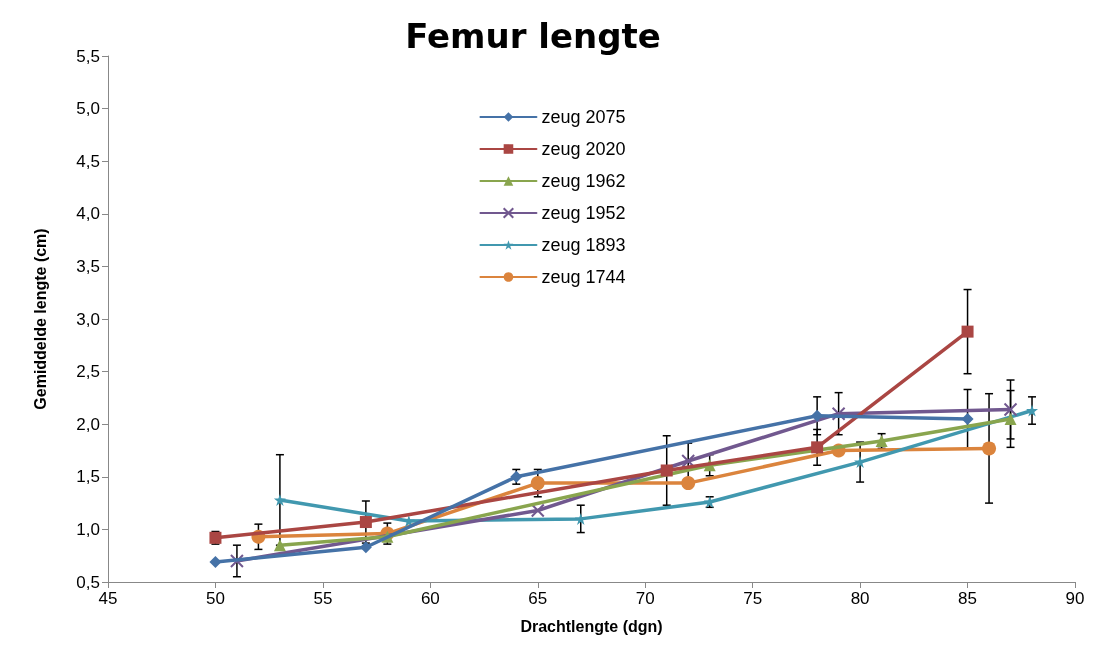  What do you see at coordinates (88, 161) in the screenshot?
I see `y-tick-label: 4,5` at bounding box center [88, 161].